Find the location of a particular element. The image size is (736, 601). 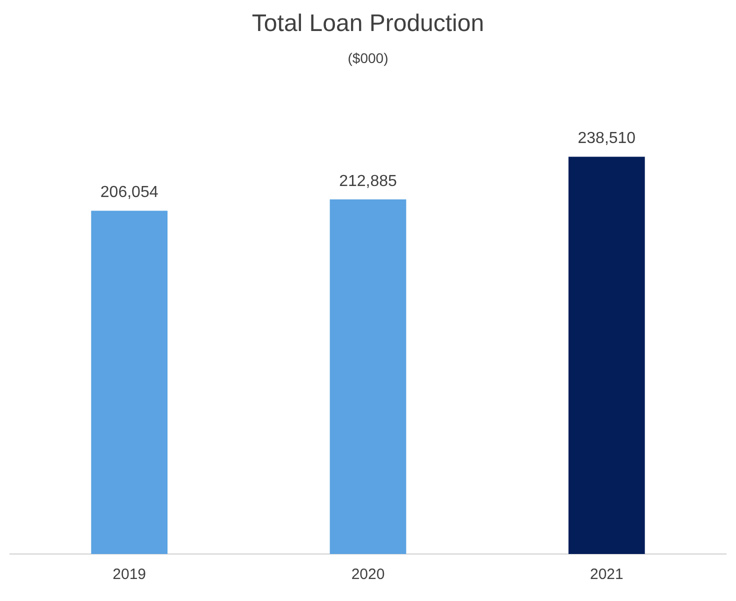

data-label: 212,885 is located at coordinates (368, 181).